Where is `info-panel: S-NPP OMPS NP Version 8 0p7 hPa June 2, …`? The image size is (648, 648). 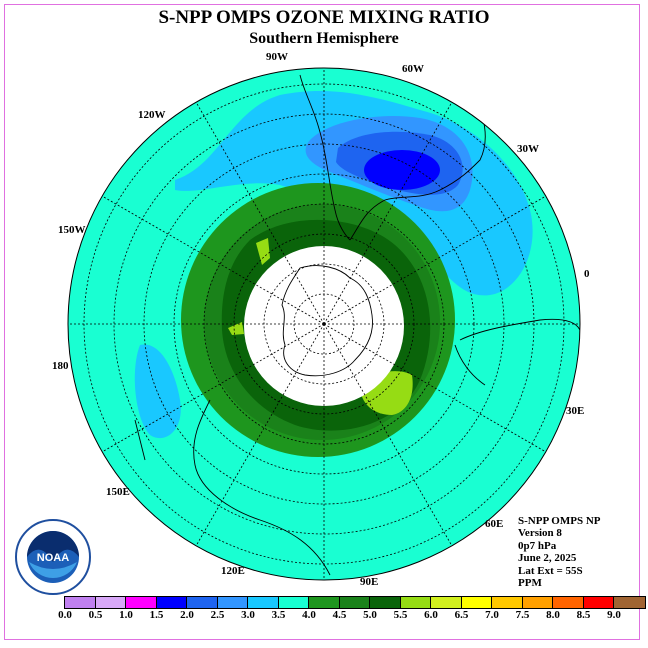
info-panel: S-NPP OMPS NP Version 8 0p7 hPa June 2, … is located at coordinates (559, 552).